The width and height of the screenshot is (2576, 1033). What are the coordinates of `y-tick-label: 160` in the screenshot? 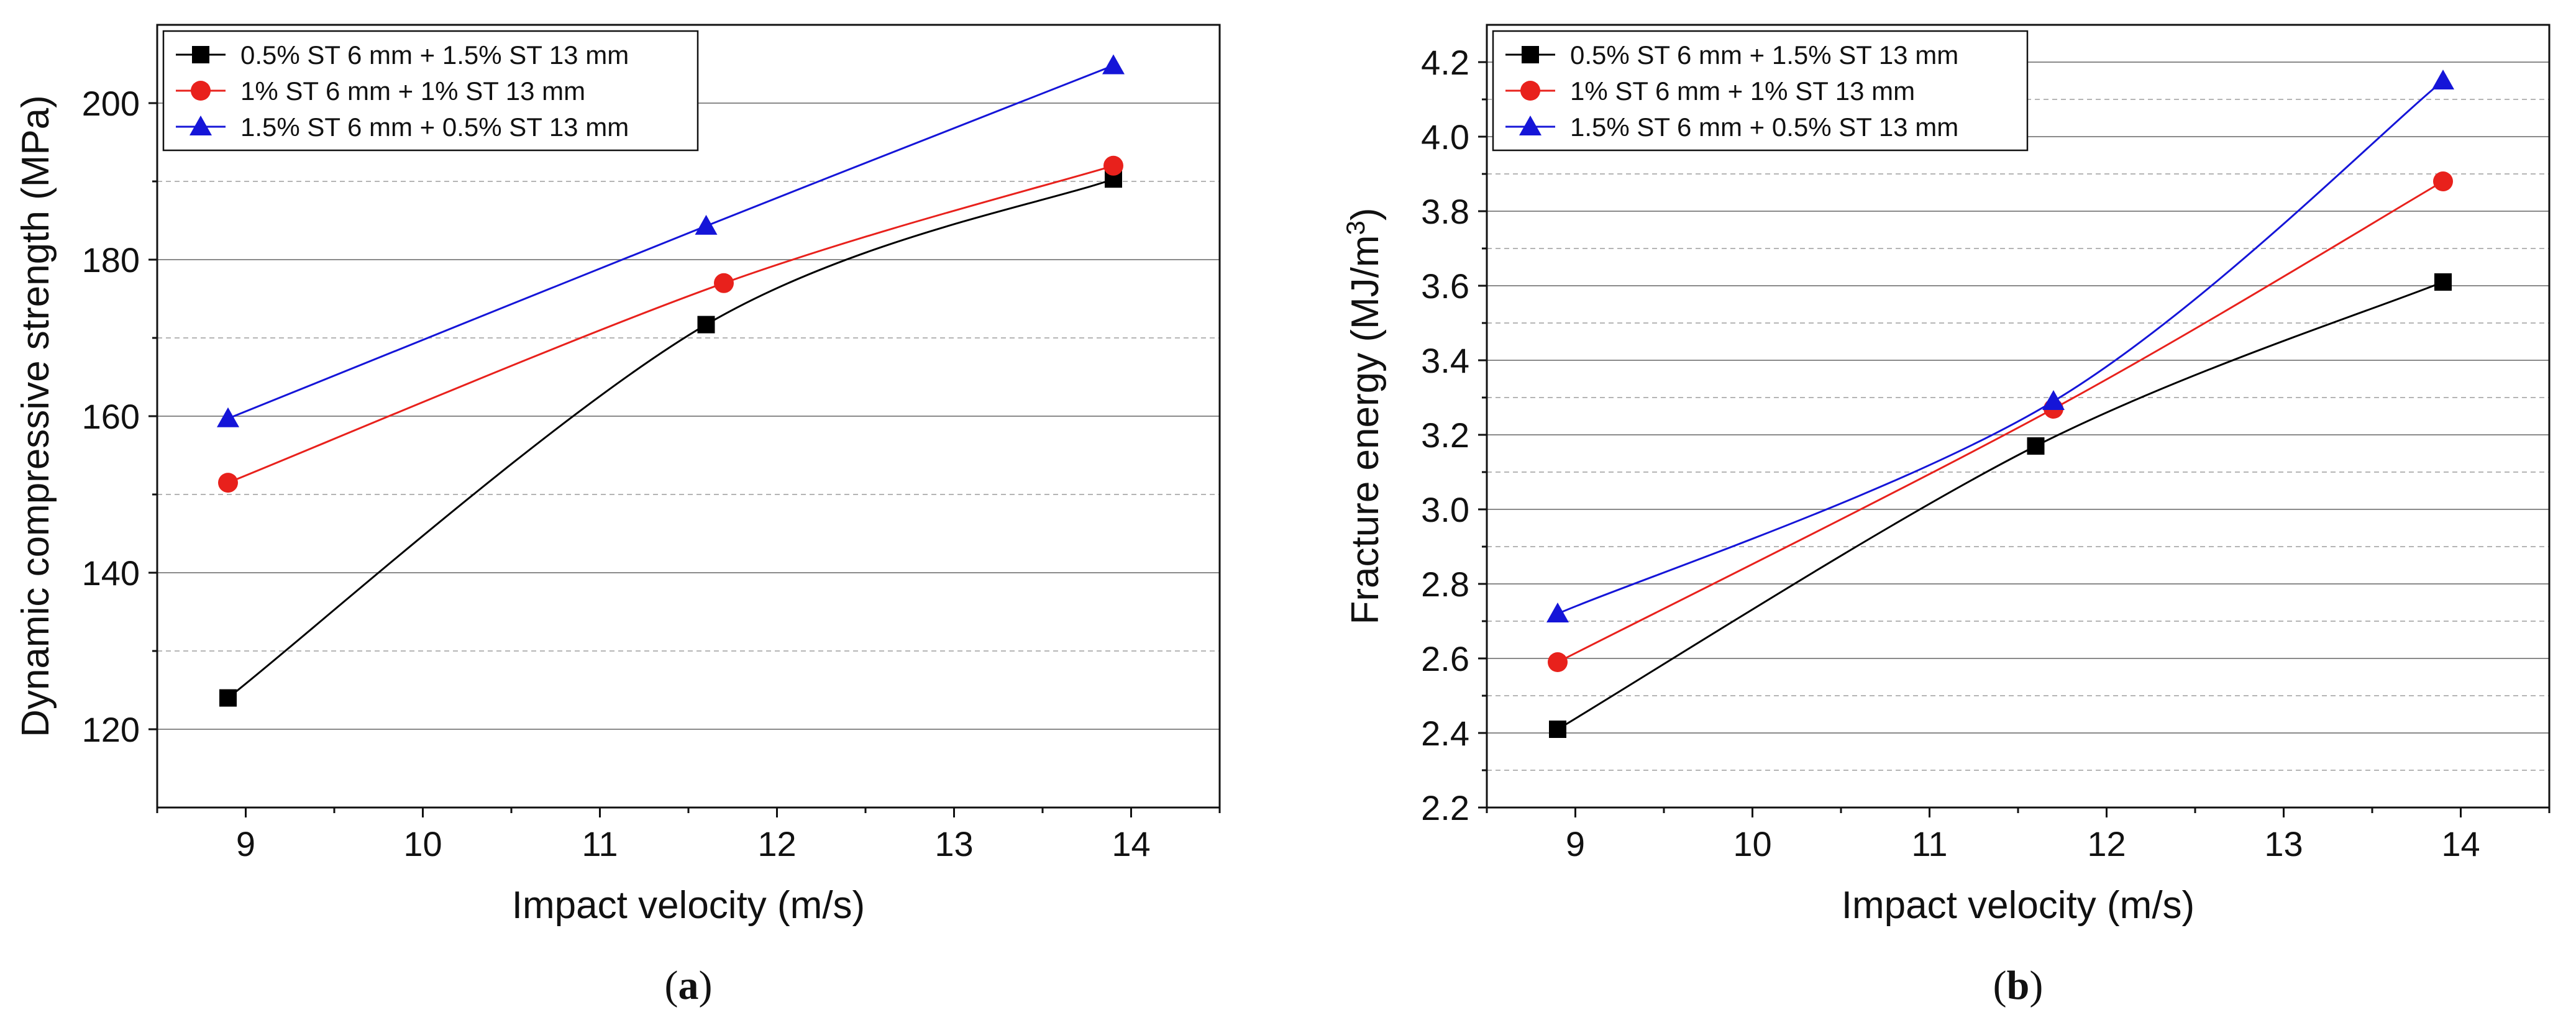 It's located at (111, 416).